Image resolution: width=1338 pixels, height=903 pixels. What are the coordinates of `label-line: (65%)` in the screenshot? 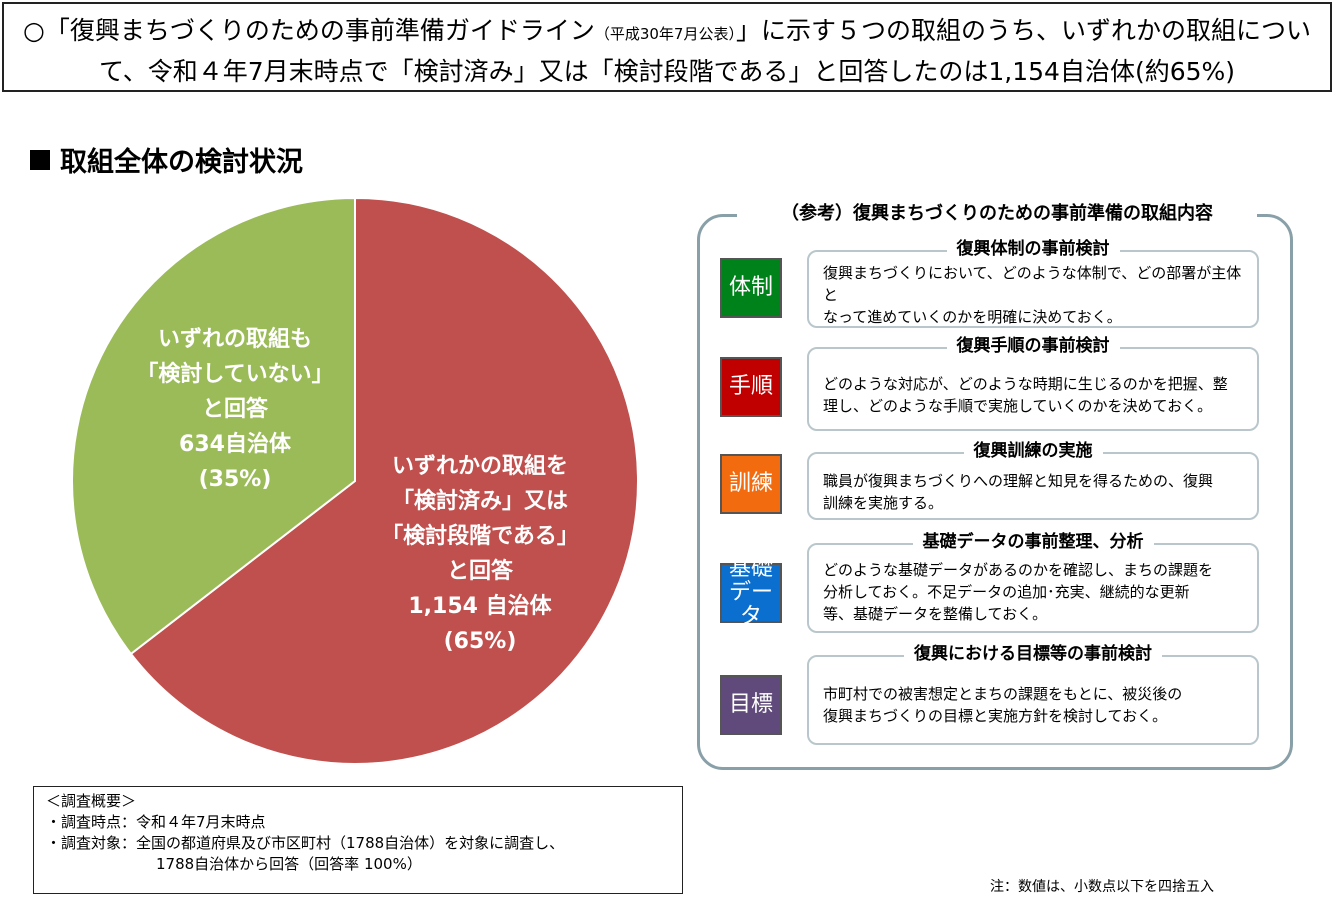 It's located at (480, 641).